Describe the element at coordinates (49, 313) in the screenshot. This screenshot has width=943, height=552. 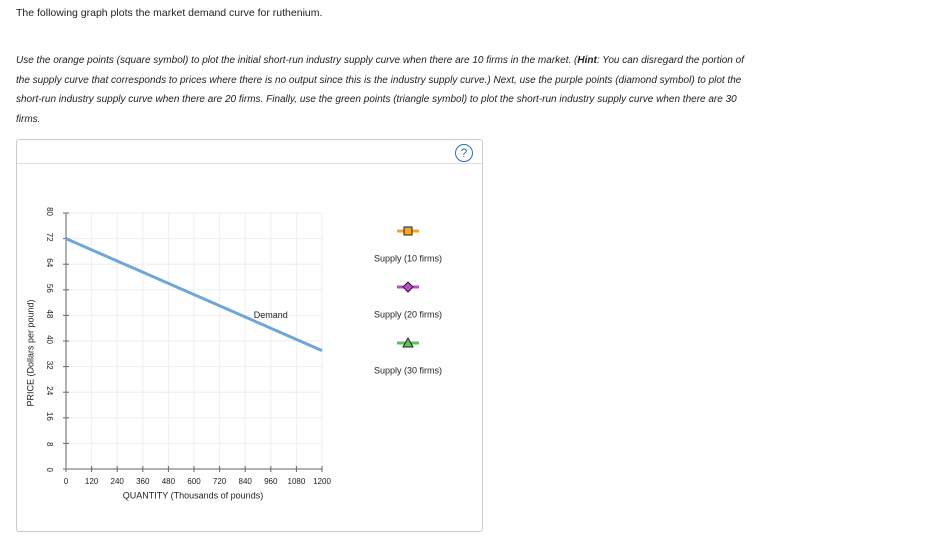
I see `y-tick-label: 48` at that location.